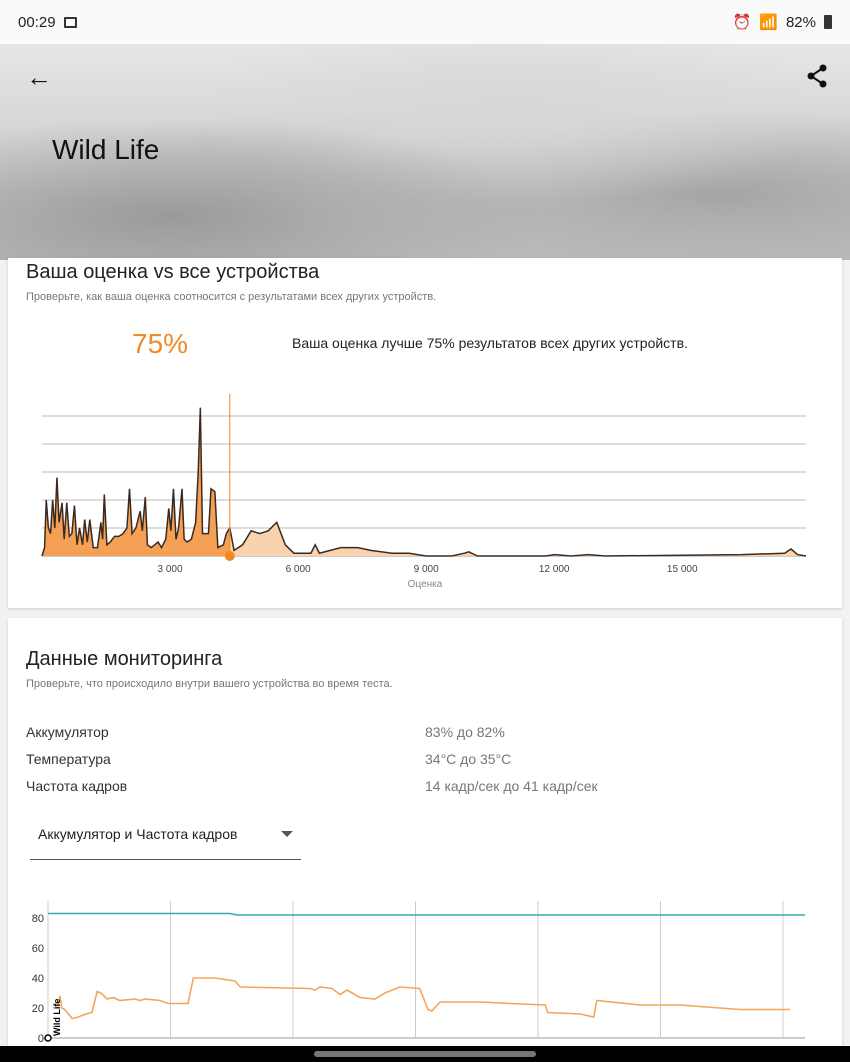 This screenshot has height=1062, width=850. Describe the element at coordinates (418, 973) in the screenshot. I see `monitoring-chart: 0 20 40 60 80 Wild Life` at that location.